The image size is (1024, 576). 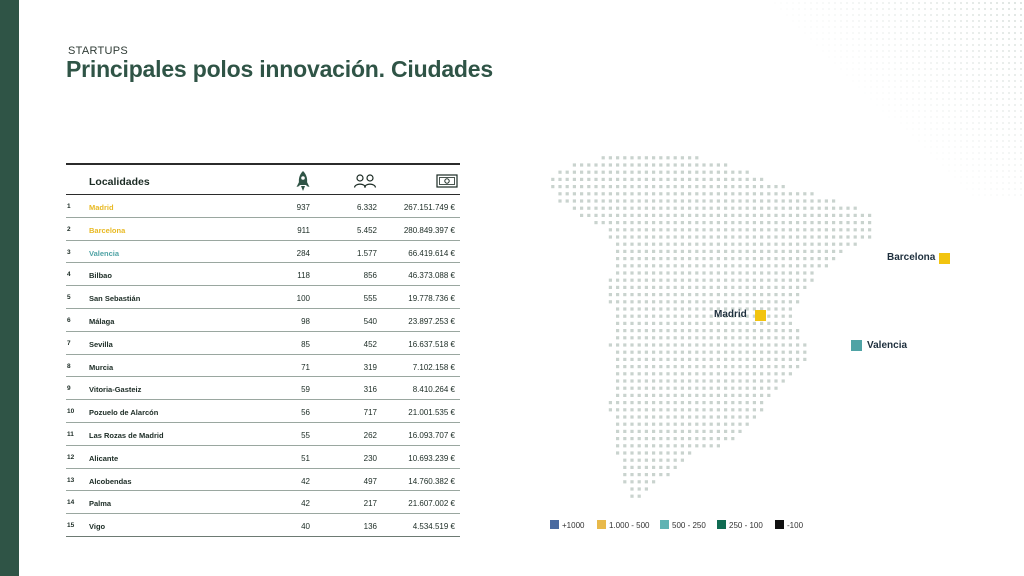 I want to click on row-rank: 3, so click(x=69, y=252).